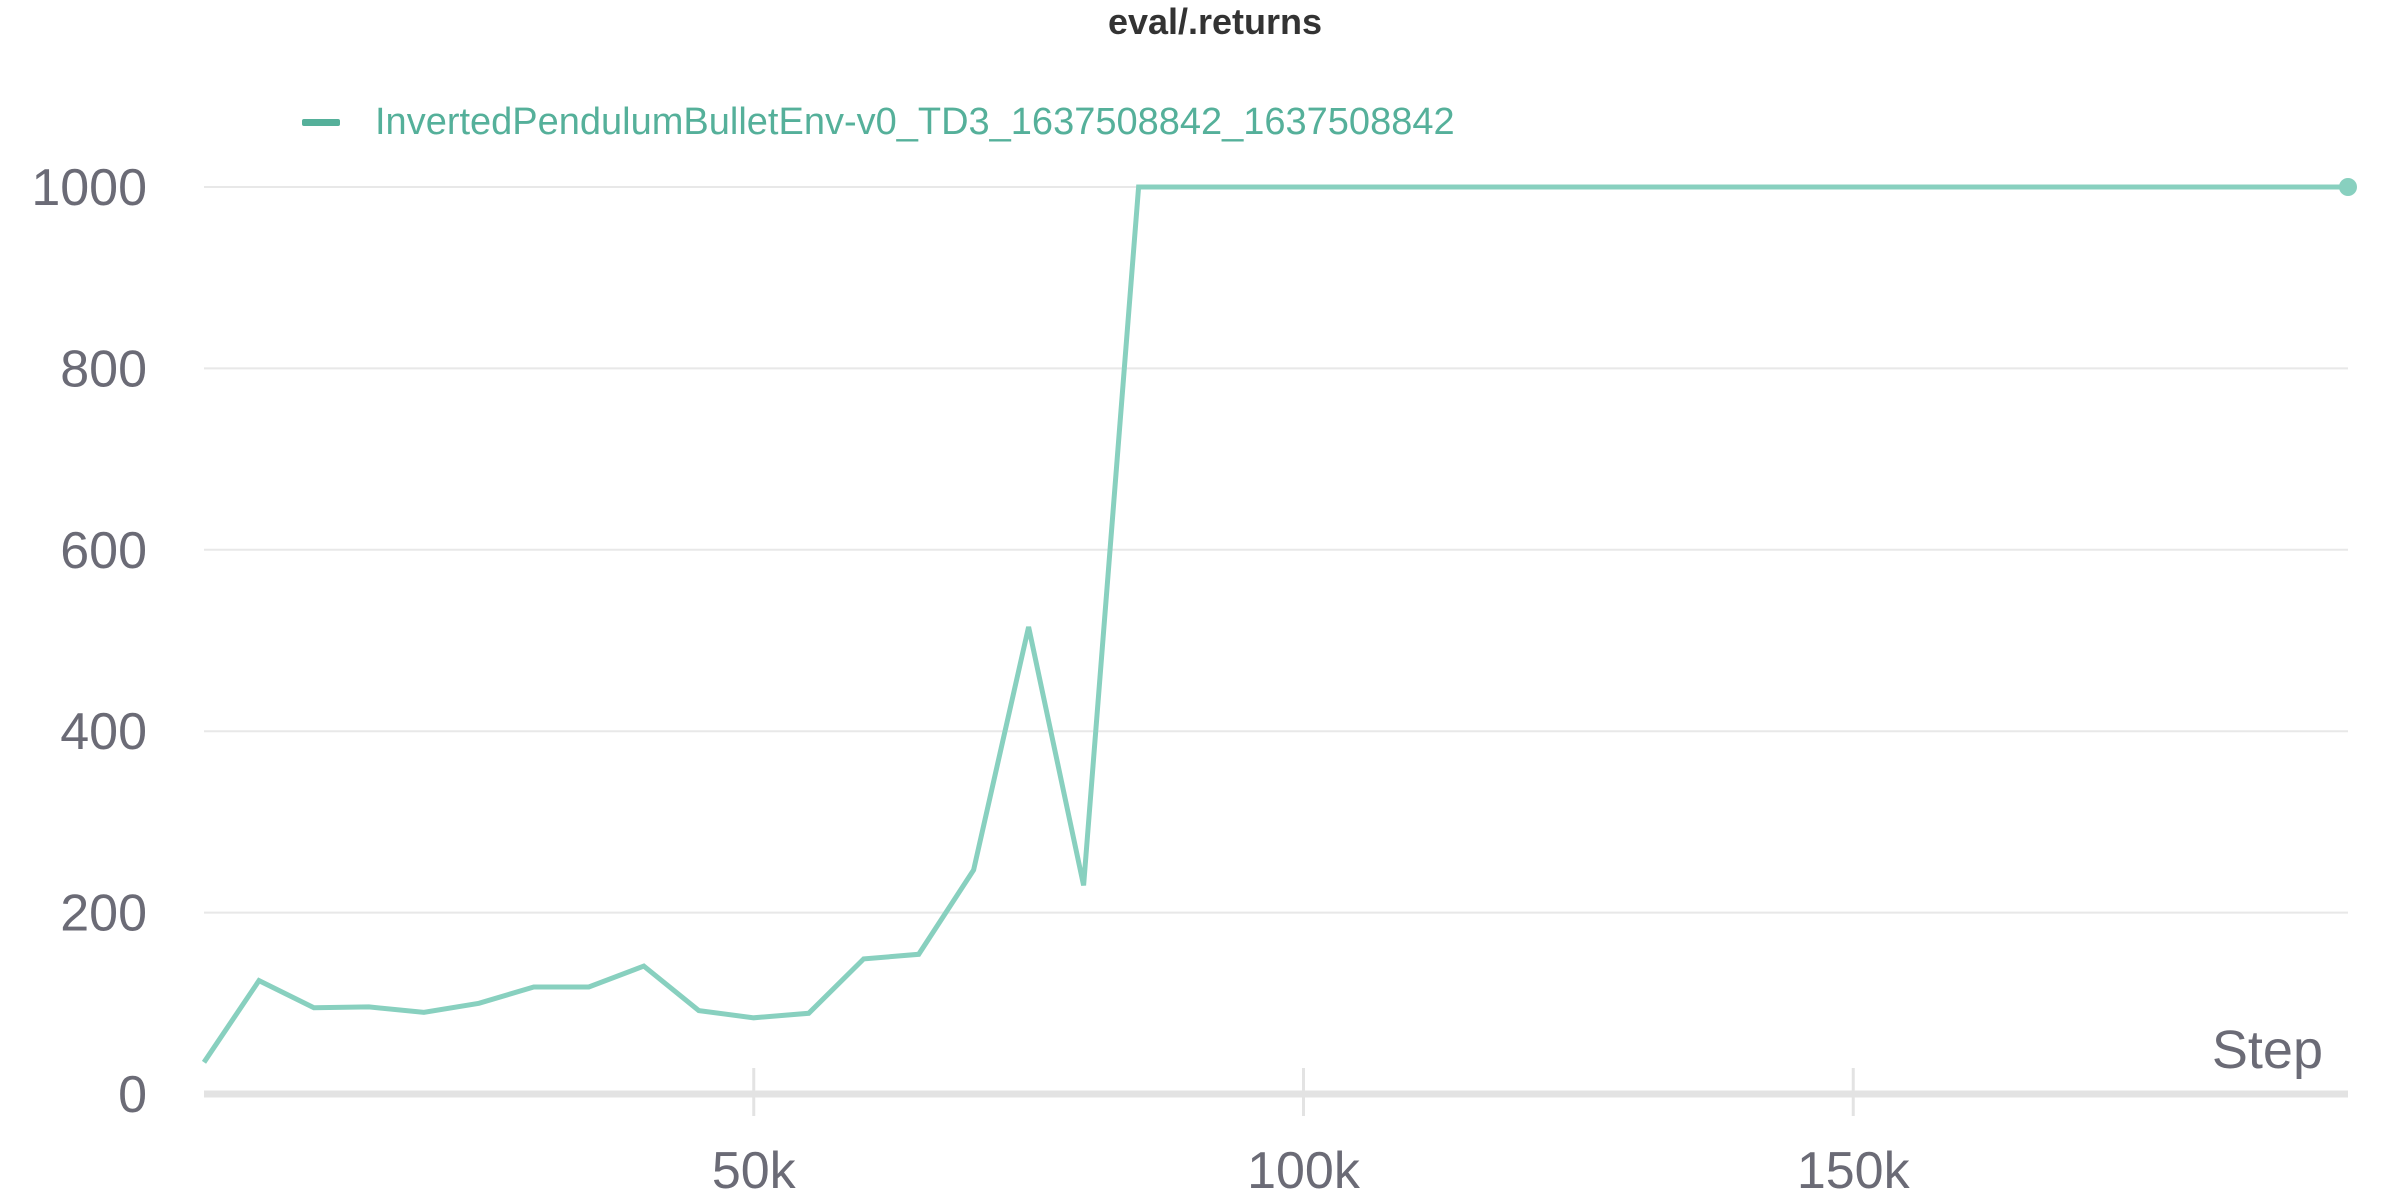 The image size is (2400, 1200). Describe the element at coordinates (103, 369) in the screenshot. I see `y-tick-label: 800` at that location.